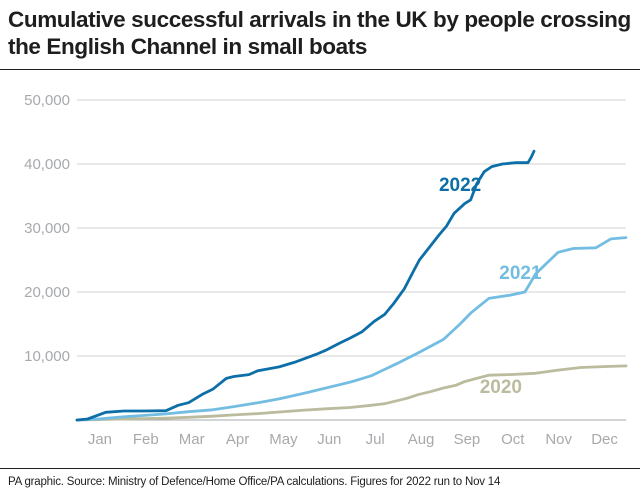 The width and height of the screenshot is (640, 501). What do you see at coordinates (192, 439) in the screenshot?
I see `x-tick-label: Mar` at bounding box center [192, 439].